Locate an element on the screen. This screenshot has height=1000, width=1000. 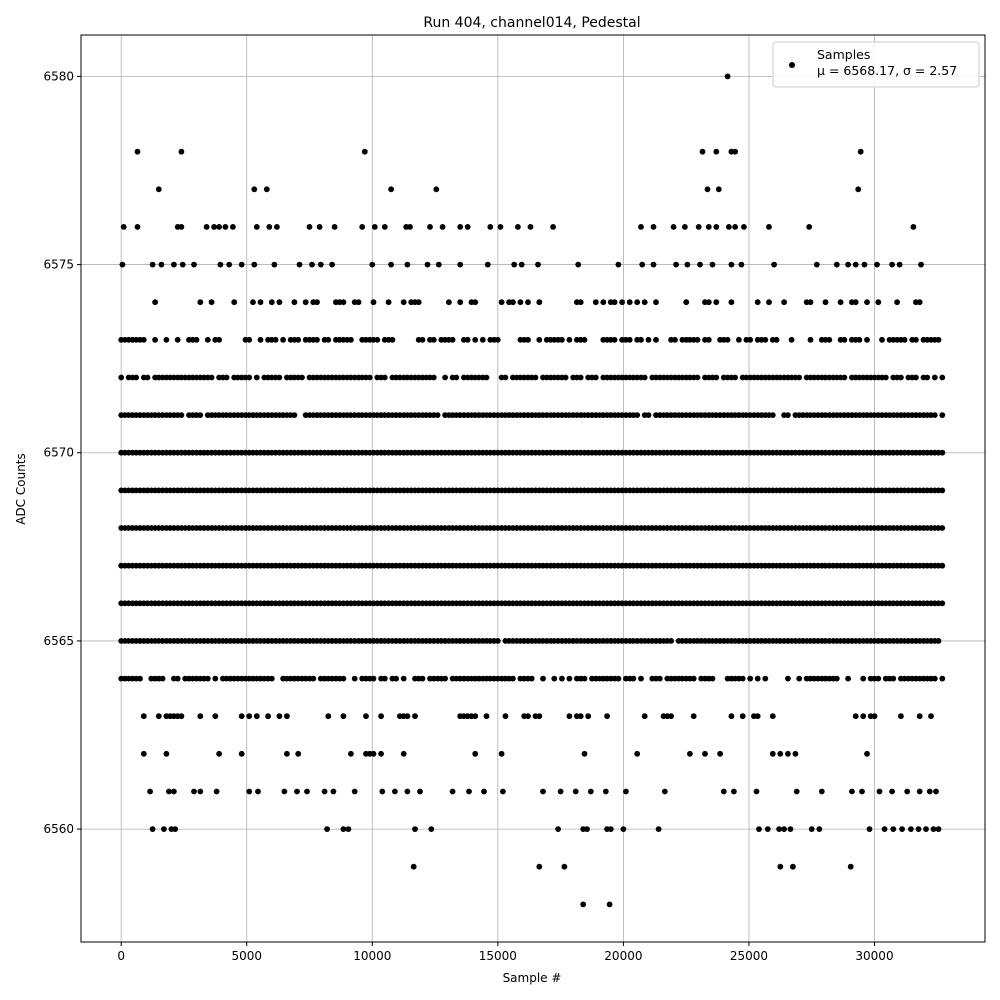
y-tick-label: 6560 is located at coordinates (58, 829).